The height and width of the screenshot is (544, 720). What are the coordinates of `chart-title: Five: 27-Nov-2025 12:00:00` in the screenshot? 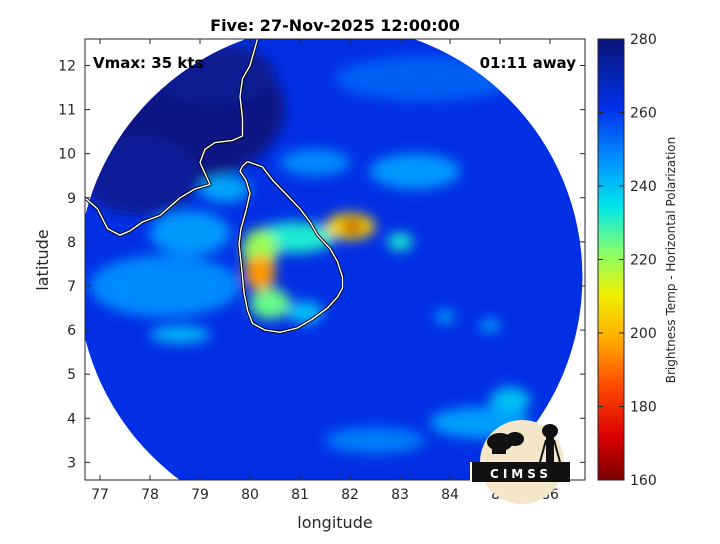 It's located at (335, 25).